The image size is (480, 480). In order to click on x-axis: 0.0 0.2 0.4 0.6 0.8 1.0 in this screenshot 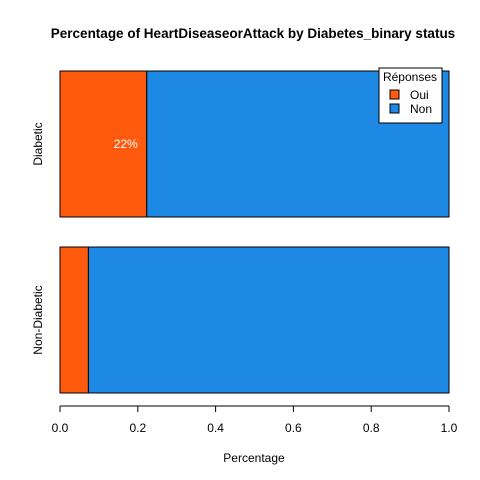, I will do `click(255, 420)`.